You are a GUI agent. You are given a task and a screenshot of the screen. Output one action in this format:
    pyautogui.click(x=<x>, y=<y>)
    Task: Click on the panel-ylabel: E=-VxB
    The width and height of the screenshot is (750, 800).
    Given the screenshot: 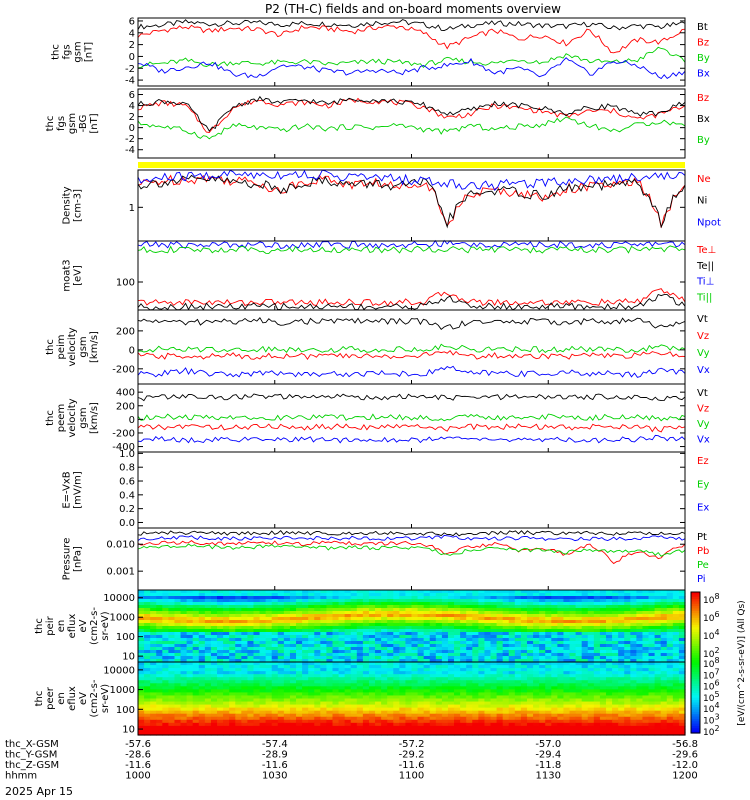 What is the action you would take?
    pyautogui.click(x=67, y=489)
    